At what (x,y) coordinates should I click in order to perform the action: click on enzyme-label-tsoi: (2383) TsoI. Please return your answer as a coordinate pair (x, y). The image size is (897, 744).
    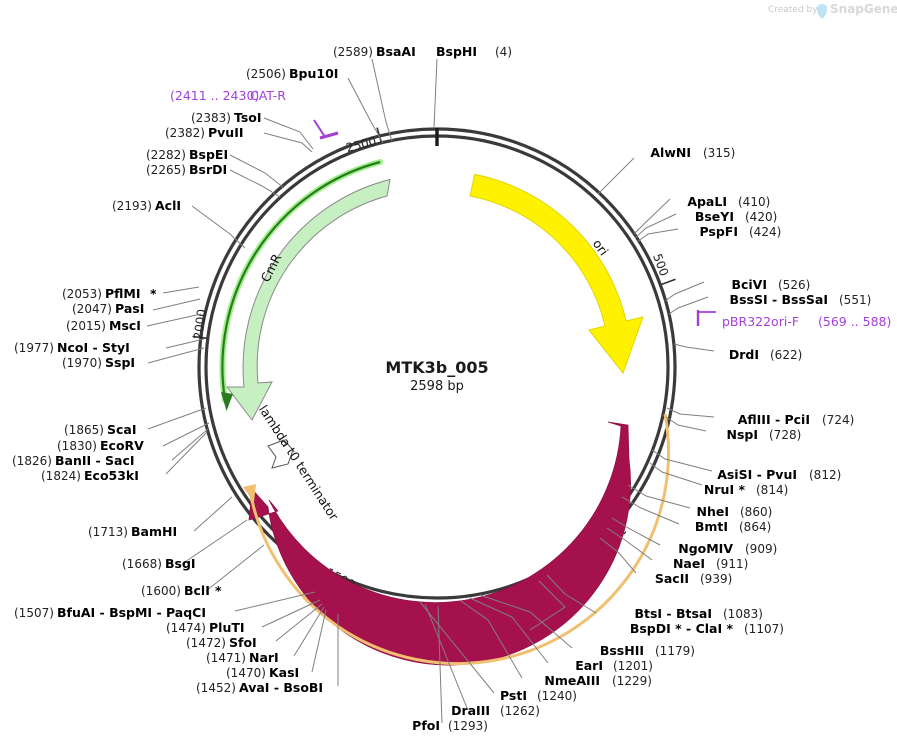
    Looking at the image, I should click on (226, 117).